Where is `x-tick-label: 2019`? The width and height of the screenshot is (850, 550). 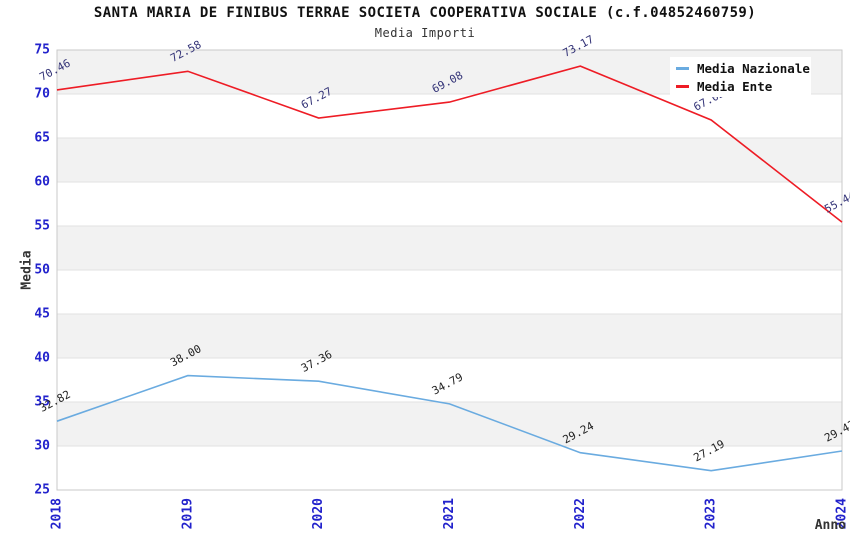
x-tick-label: 2019 is located at coordinates (187, 513).